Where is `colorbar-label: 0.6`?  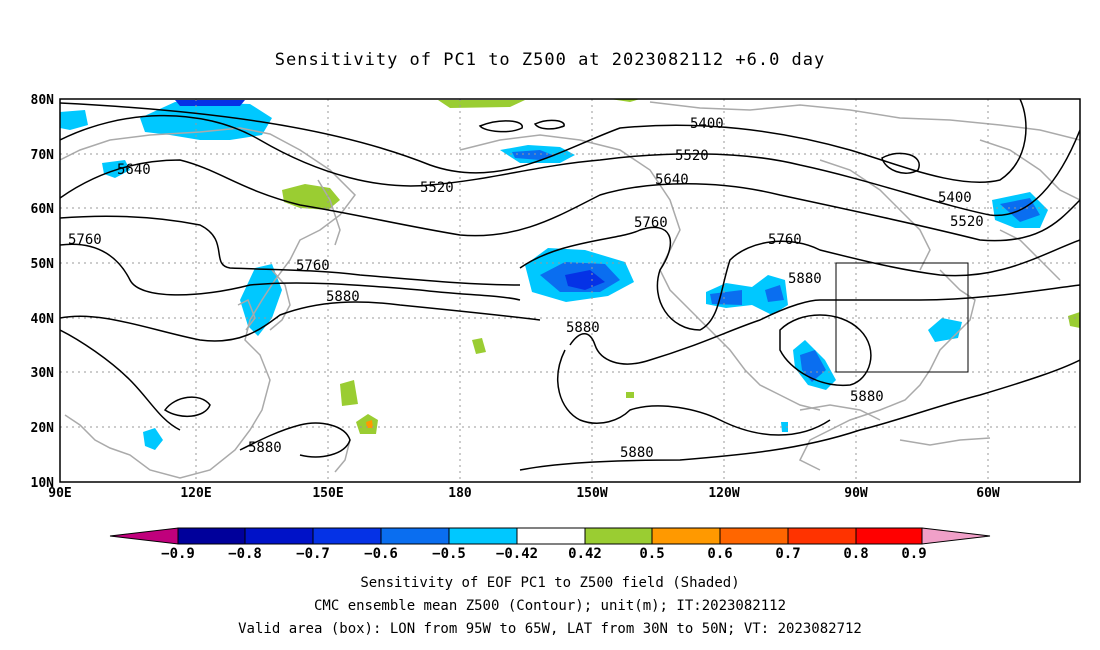 colorbar-label: 0.6 is located at coordinates (719, 554).